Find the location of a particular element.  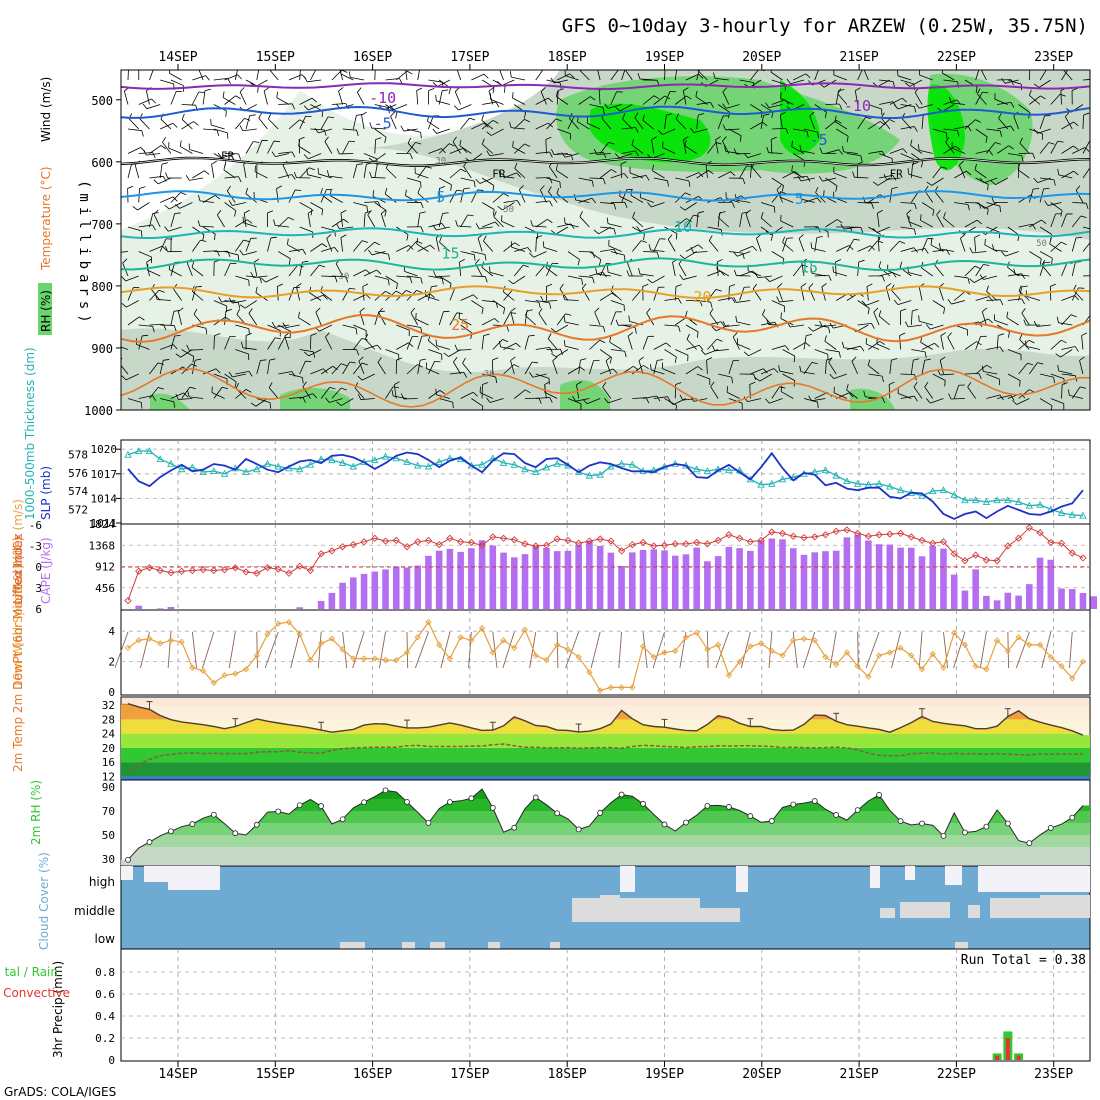

isotherm is located at coordinates (605, 264).